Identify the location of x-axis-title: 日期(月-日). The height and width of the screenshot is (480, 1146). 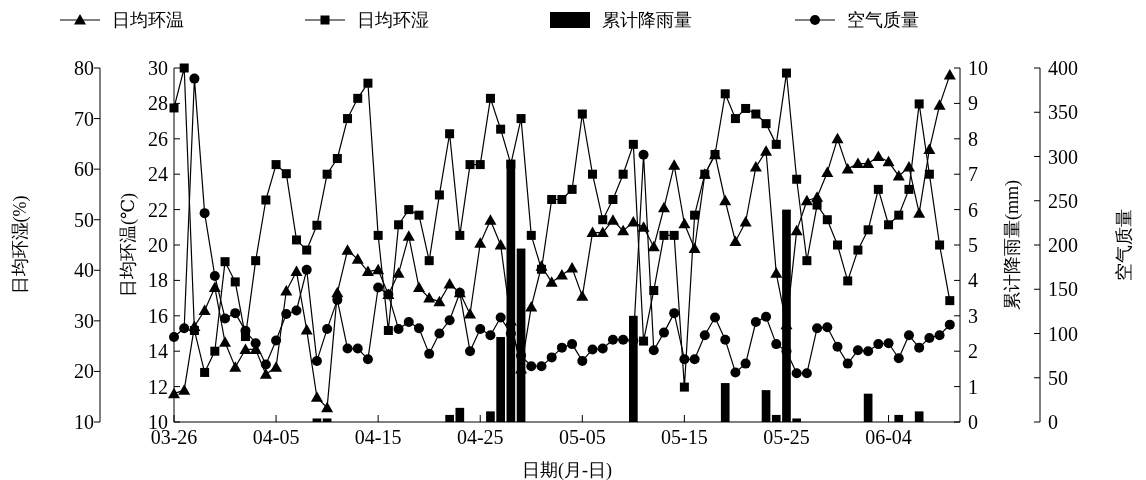
(567, 470).